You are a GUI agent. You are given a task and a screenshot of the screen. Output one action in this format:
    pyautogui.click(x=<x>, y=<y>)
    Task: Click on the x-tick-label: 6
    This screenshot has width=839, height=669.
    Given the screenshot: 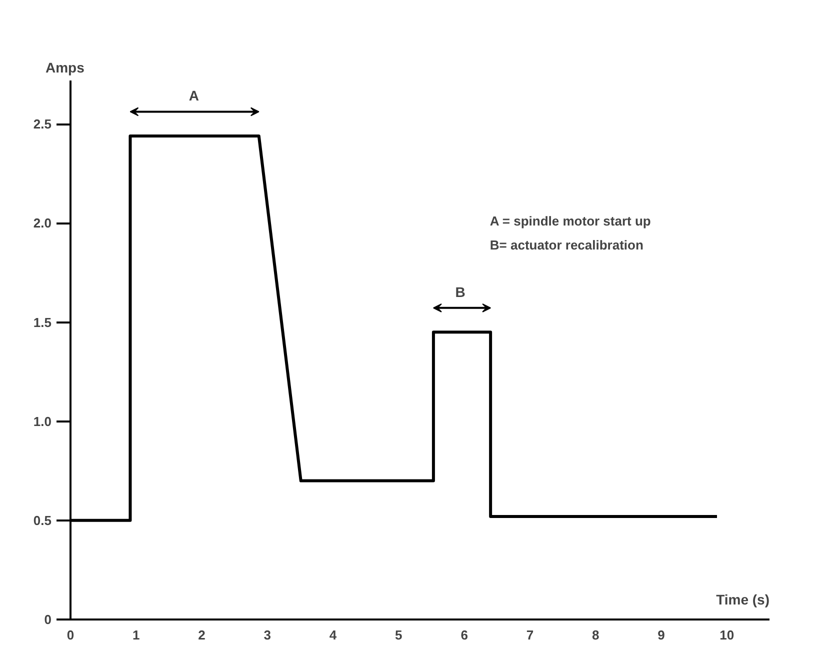 What is the action you would take?
    pyautogui.click(x=464, y=635)
    